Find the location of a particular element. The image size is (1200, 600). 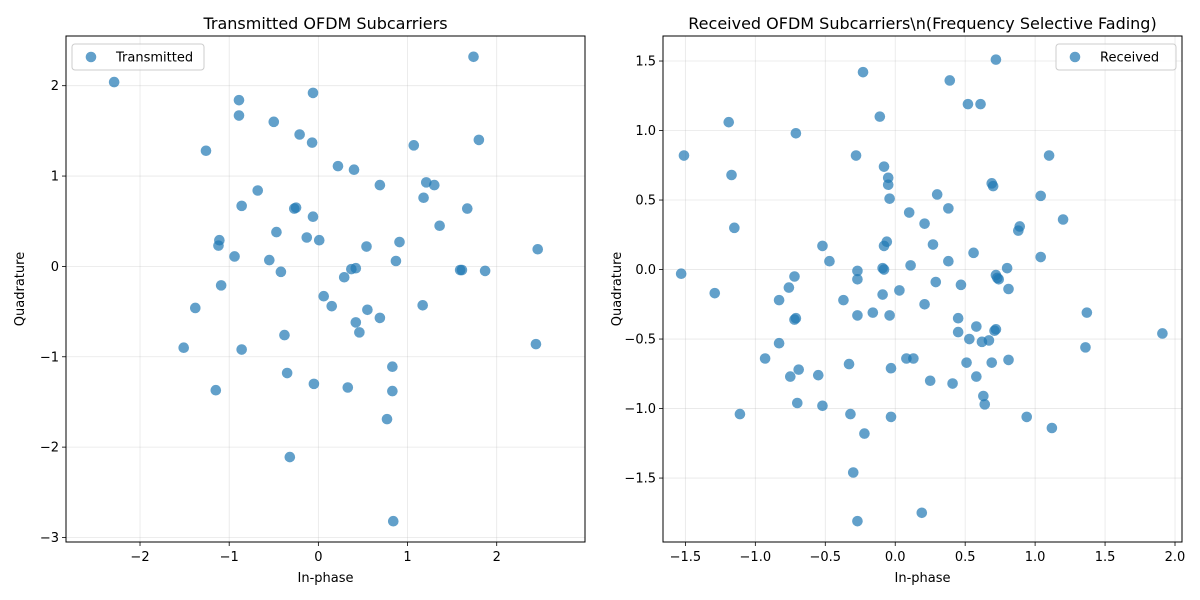

x-tick-label: 1 is located at coordinates (407, 557).